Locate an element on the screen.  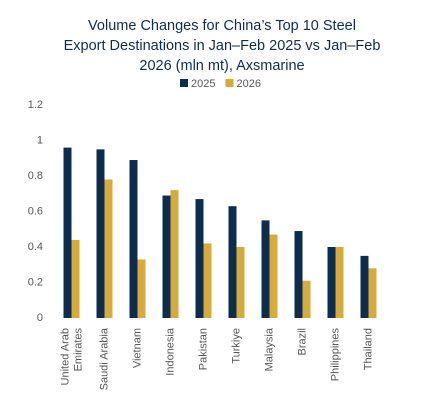
x-tick-label: Indonesia is located at coordinates (170, 351).